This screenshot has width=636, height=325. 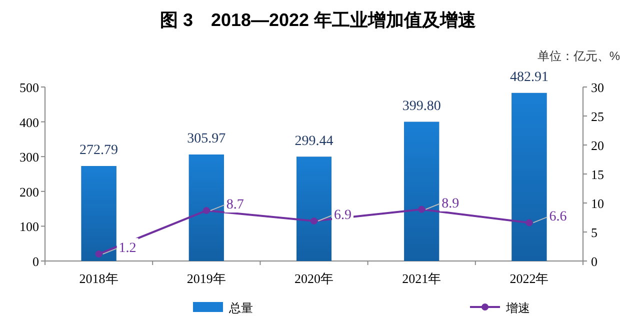 What do you see at coordinates (35, 261) in the screenshot?
I see `y-tick-label: 0` at bounding box center [35, 261].